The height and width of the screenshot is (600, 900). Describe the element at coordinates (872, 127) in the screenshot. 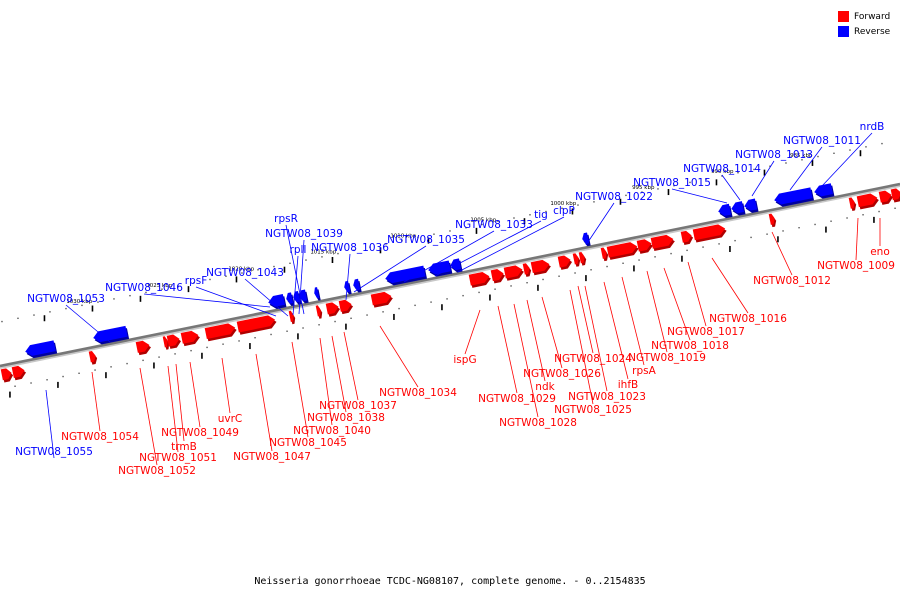

I see `gene-label: nrdB` at that location.